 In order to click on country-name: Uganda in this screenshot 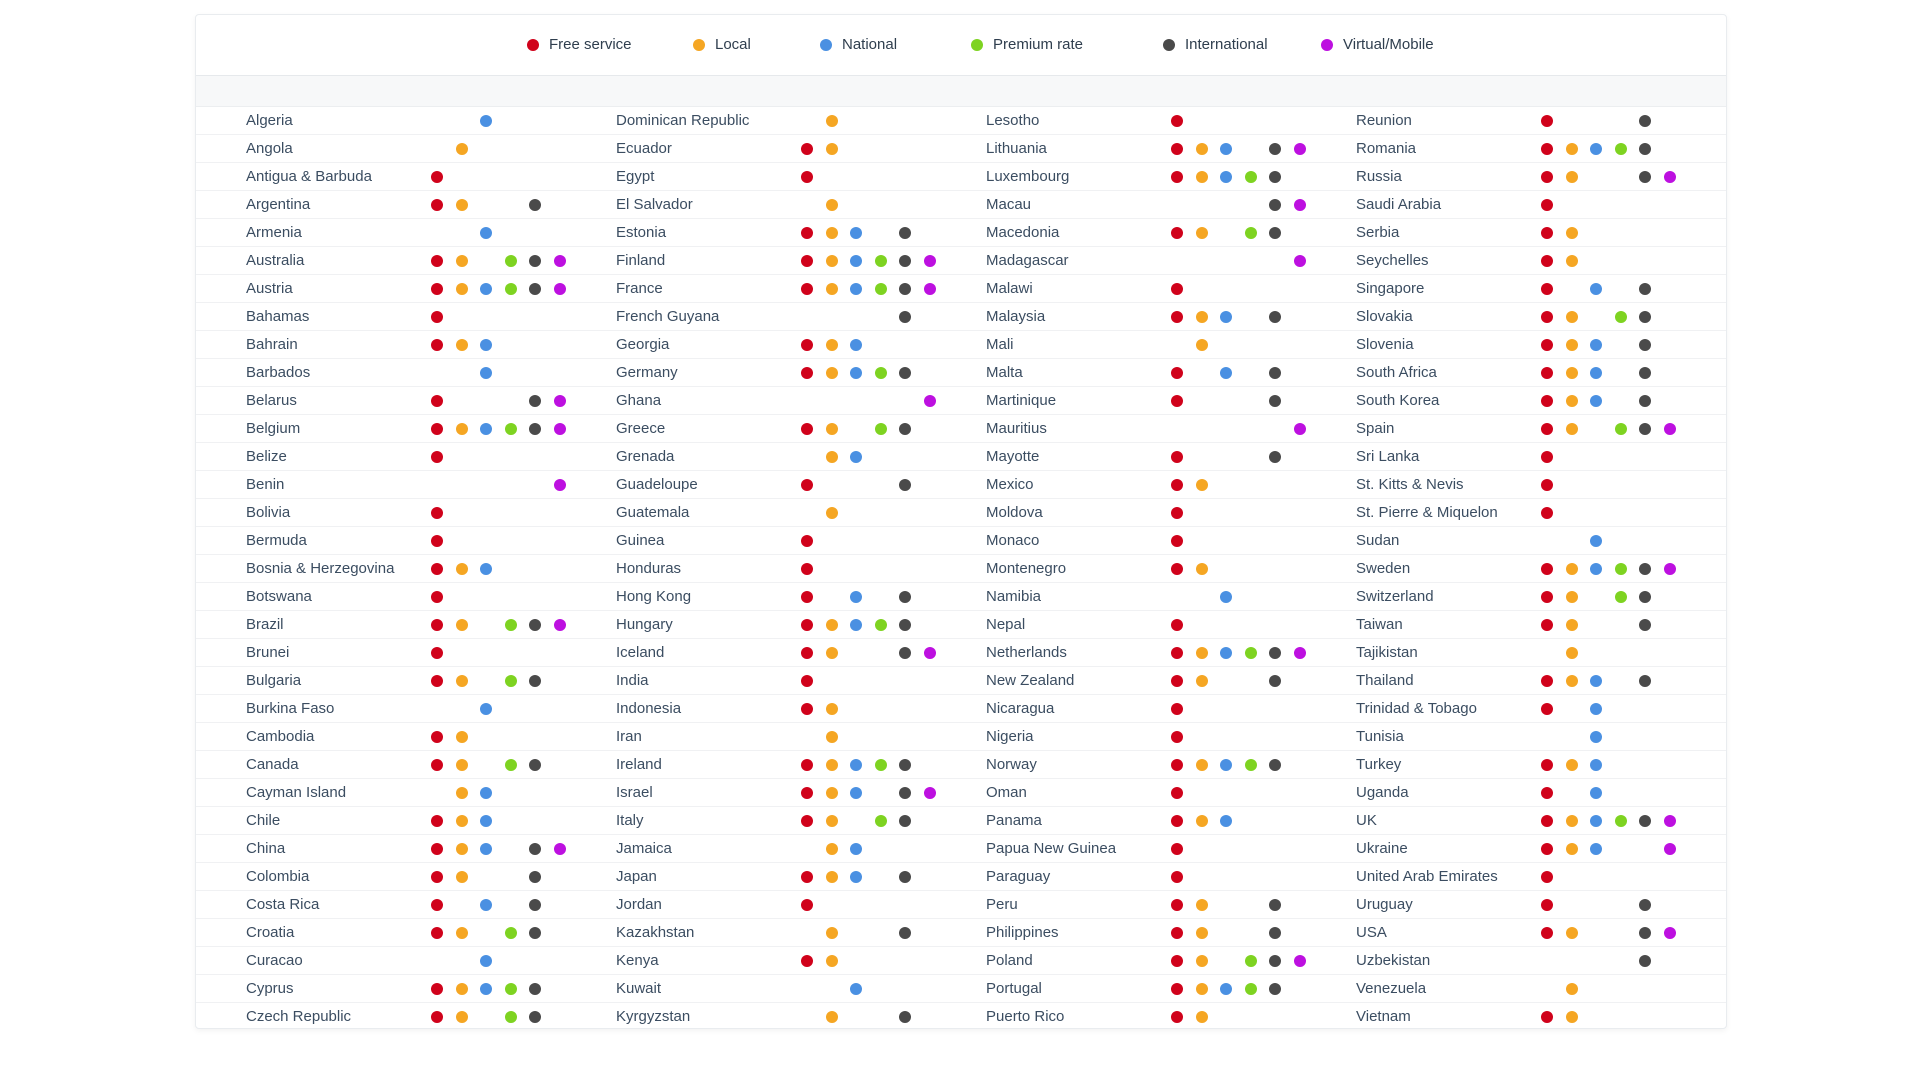, I will do `click(1382, 792)`.